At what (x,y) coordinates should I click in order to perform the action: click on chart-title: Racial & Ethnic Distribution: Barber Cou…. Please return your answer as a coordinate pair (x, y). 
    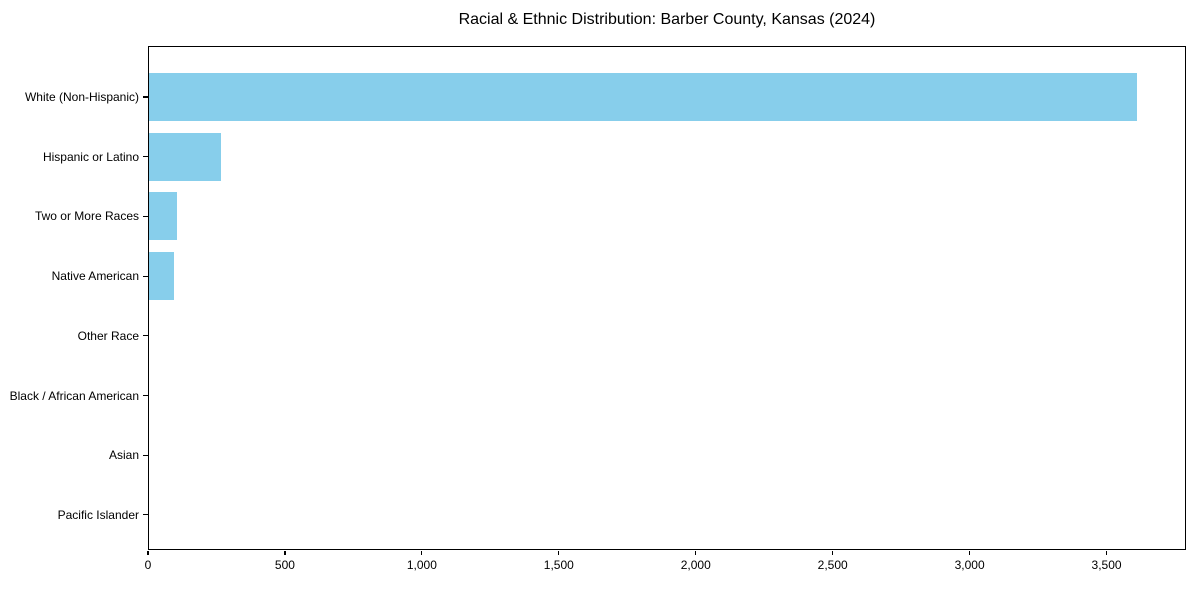
    Looking at the image, I should click on (667, 19).